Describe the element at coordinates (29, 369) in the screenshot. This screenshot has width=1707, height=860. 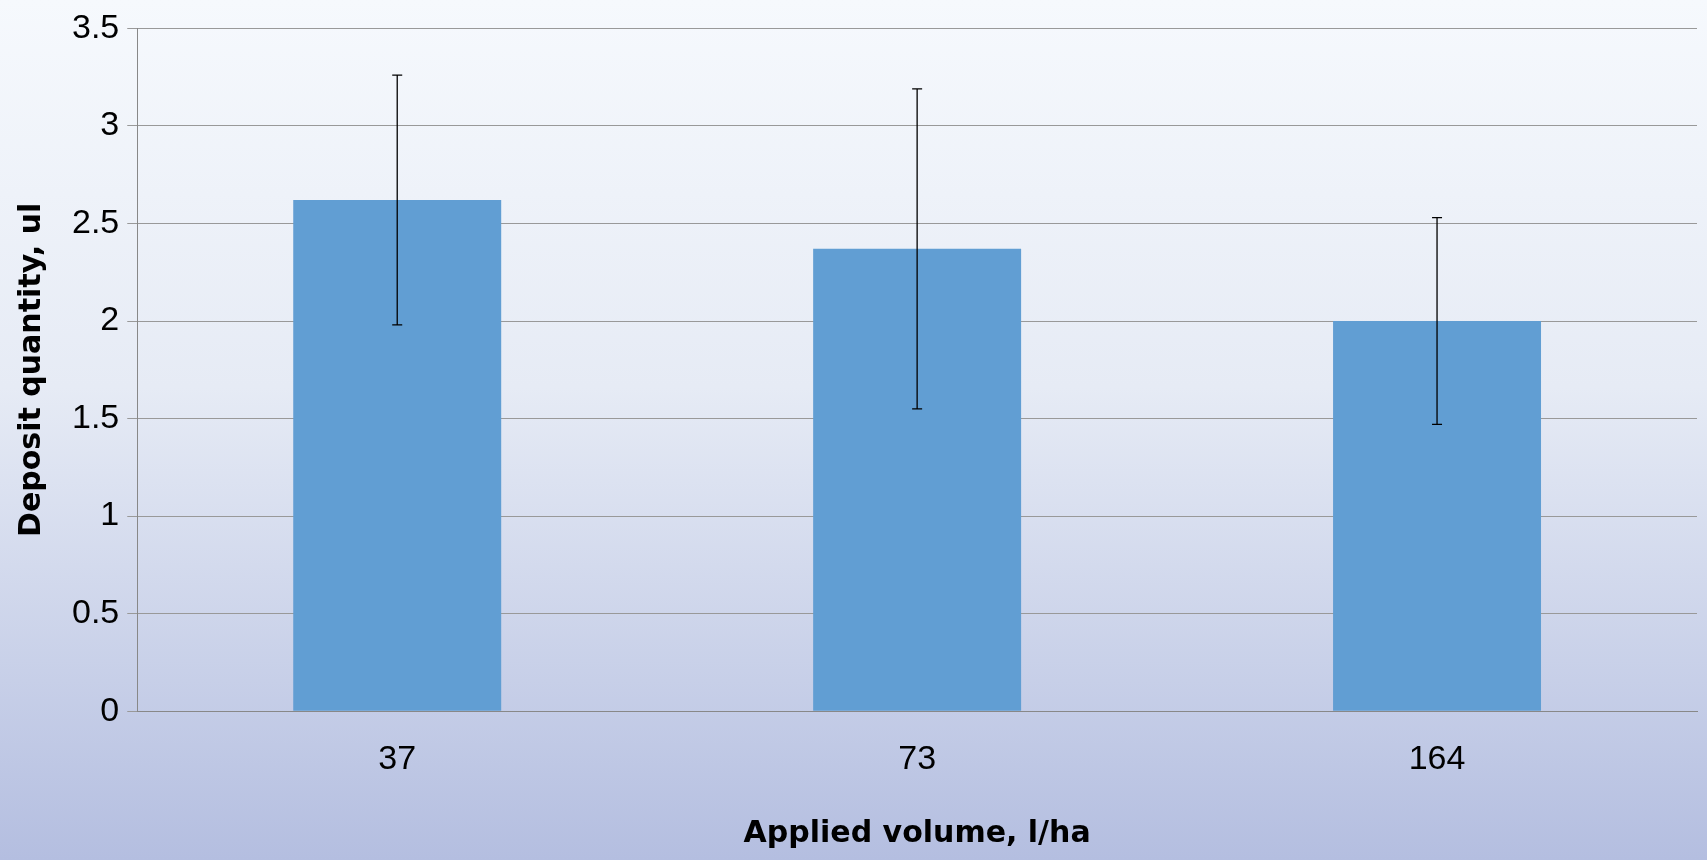
I see `y-axis-title: Deposit quantity, ul` at that location.